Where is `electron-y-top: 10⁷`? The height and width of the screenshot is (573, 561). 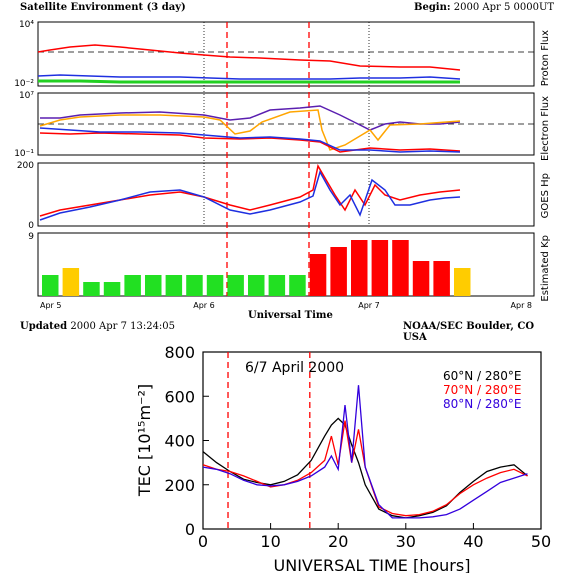
electron-y-top: 10⁷ is located at coordinates (26, 96).